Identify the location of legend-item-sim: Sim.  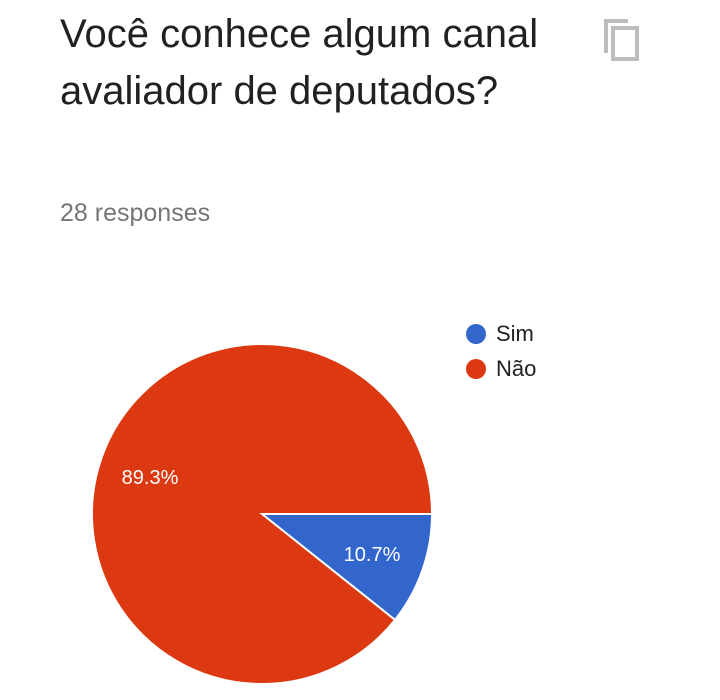
(501, 333).